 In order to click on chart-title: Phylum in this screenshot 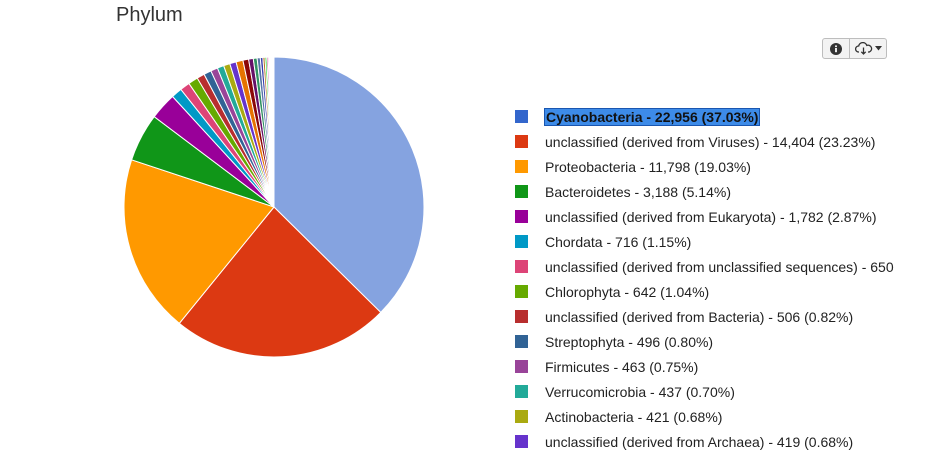, I will do `click(149, 15)`.